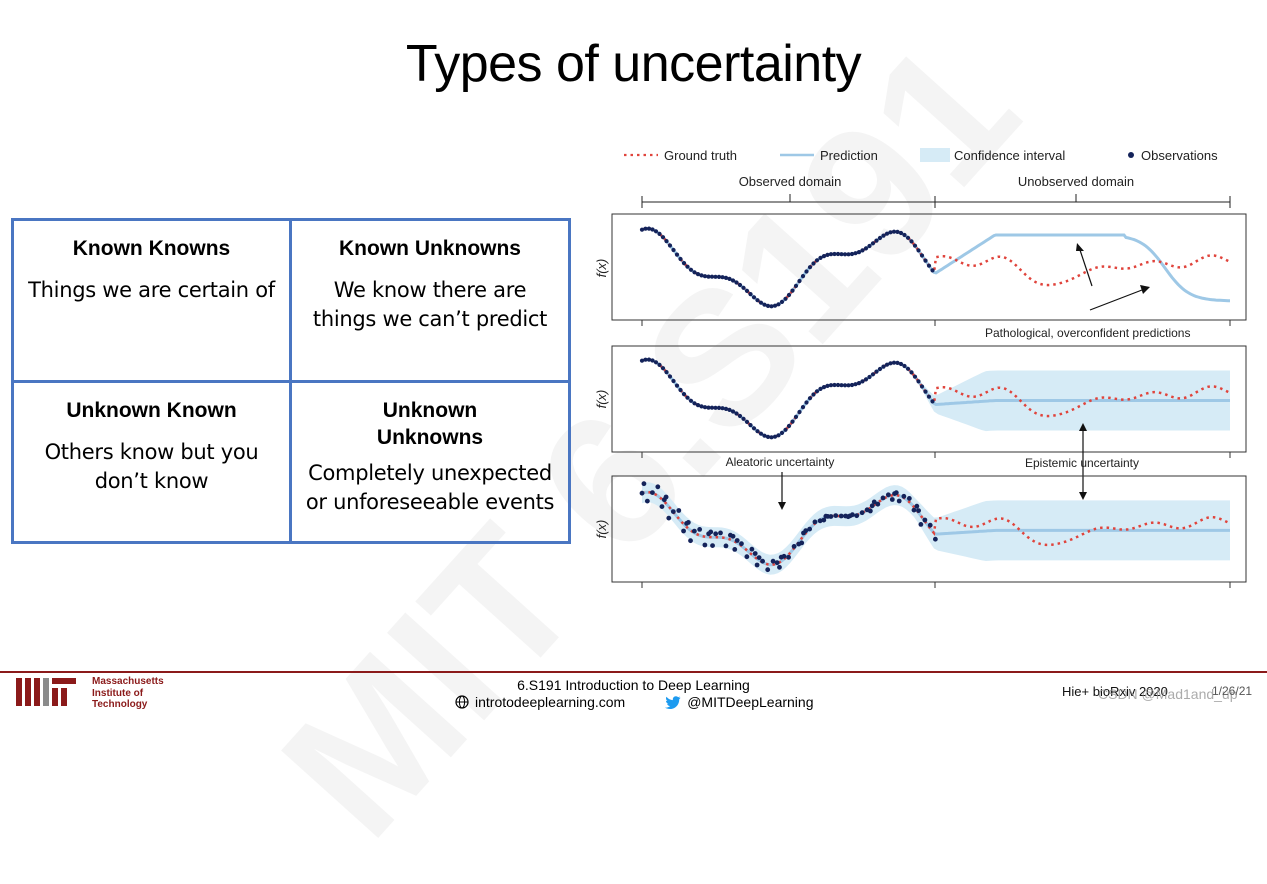  What do you see at coordinates (936, 191) in the screenshot?
I see `domain-bracket: Observed domain Unobserved domain` at bounding box center [936, 191].